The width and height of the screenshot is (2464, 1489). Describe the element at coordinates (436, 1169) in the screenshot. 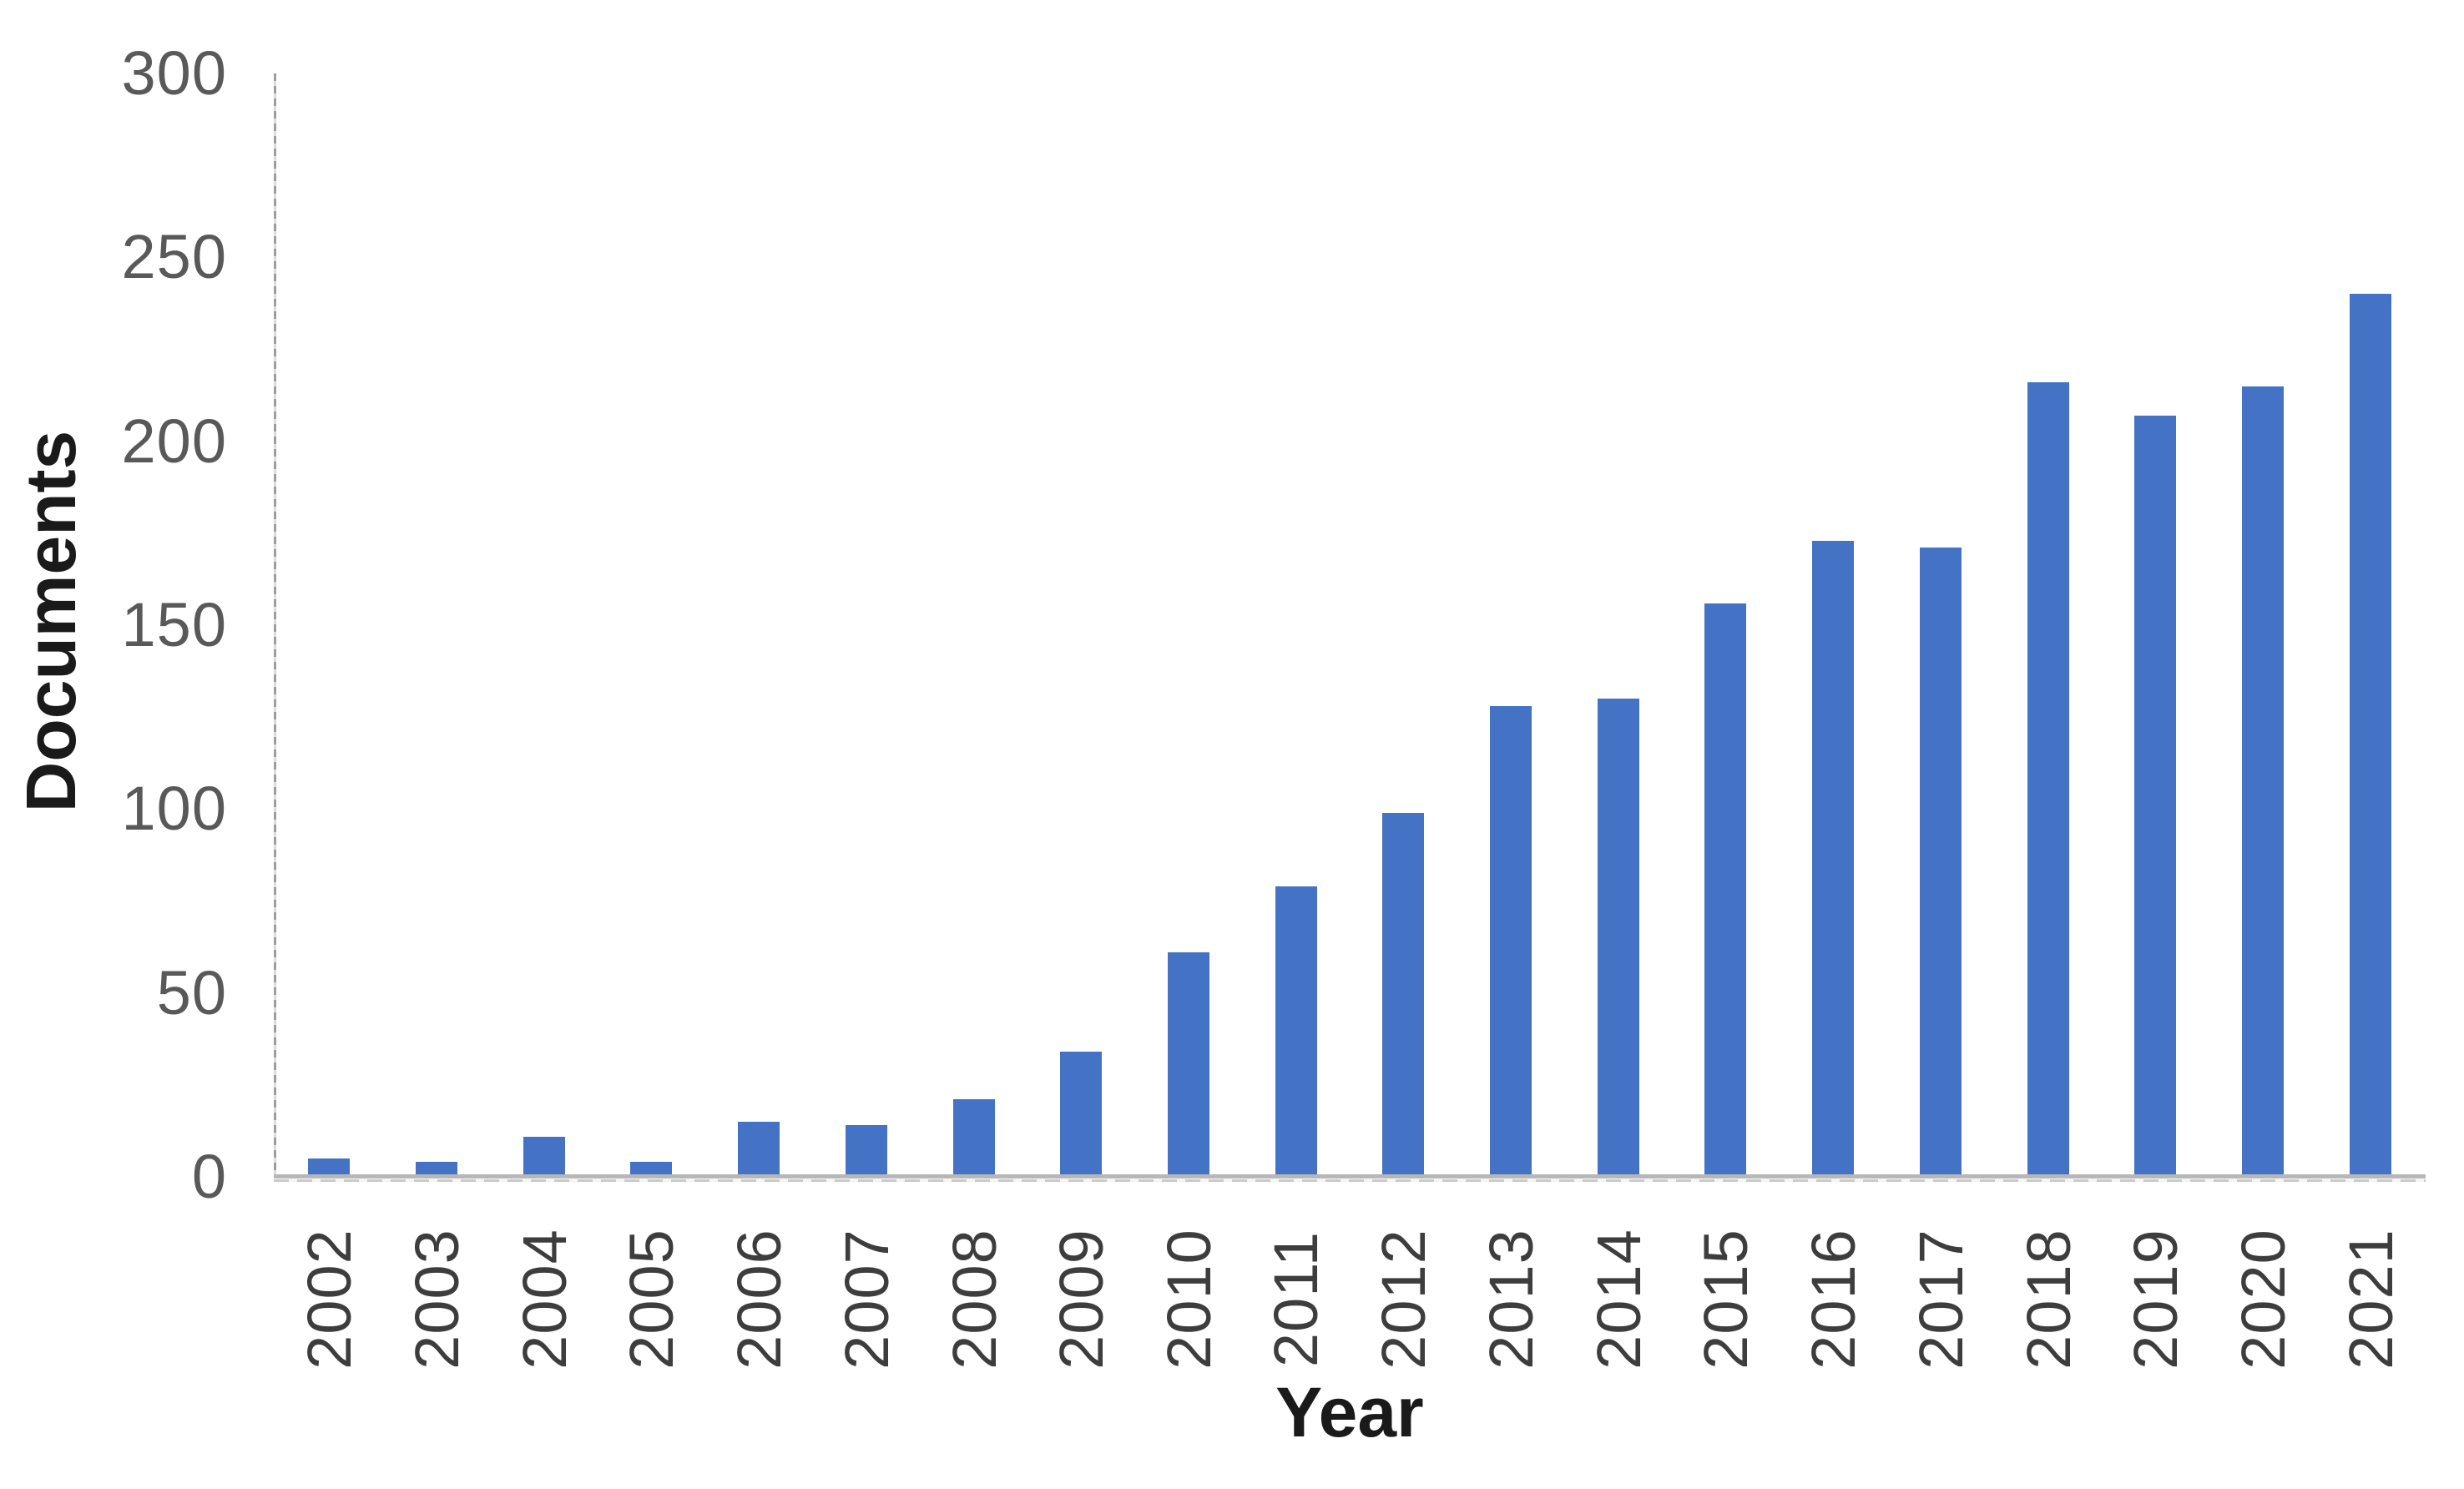

I see `bar-2003` at that location.